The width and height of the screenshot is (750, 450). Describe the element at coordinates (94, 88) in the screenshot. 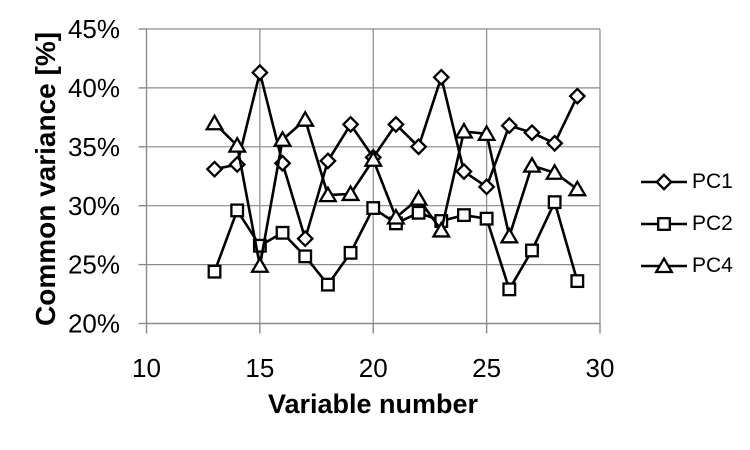

I see `y-tick-label: 40%` at that location.